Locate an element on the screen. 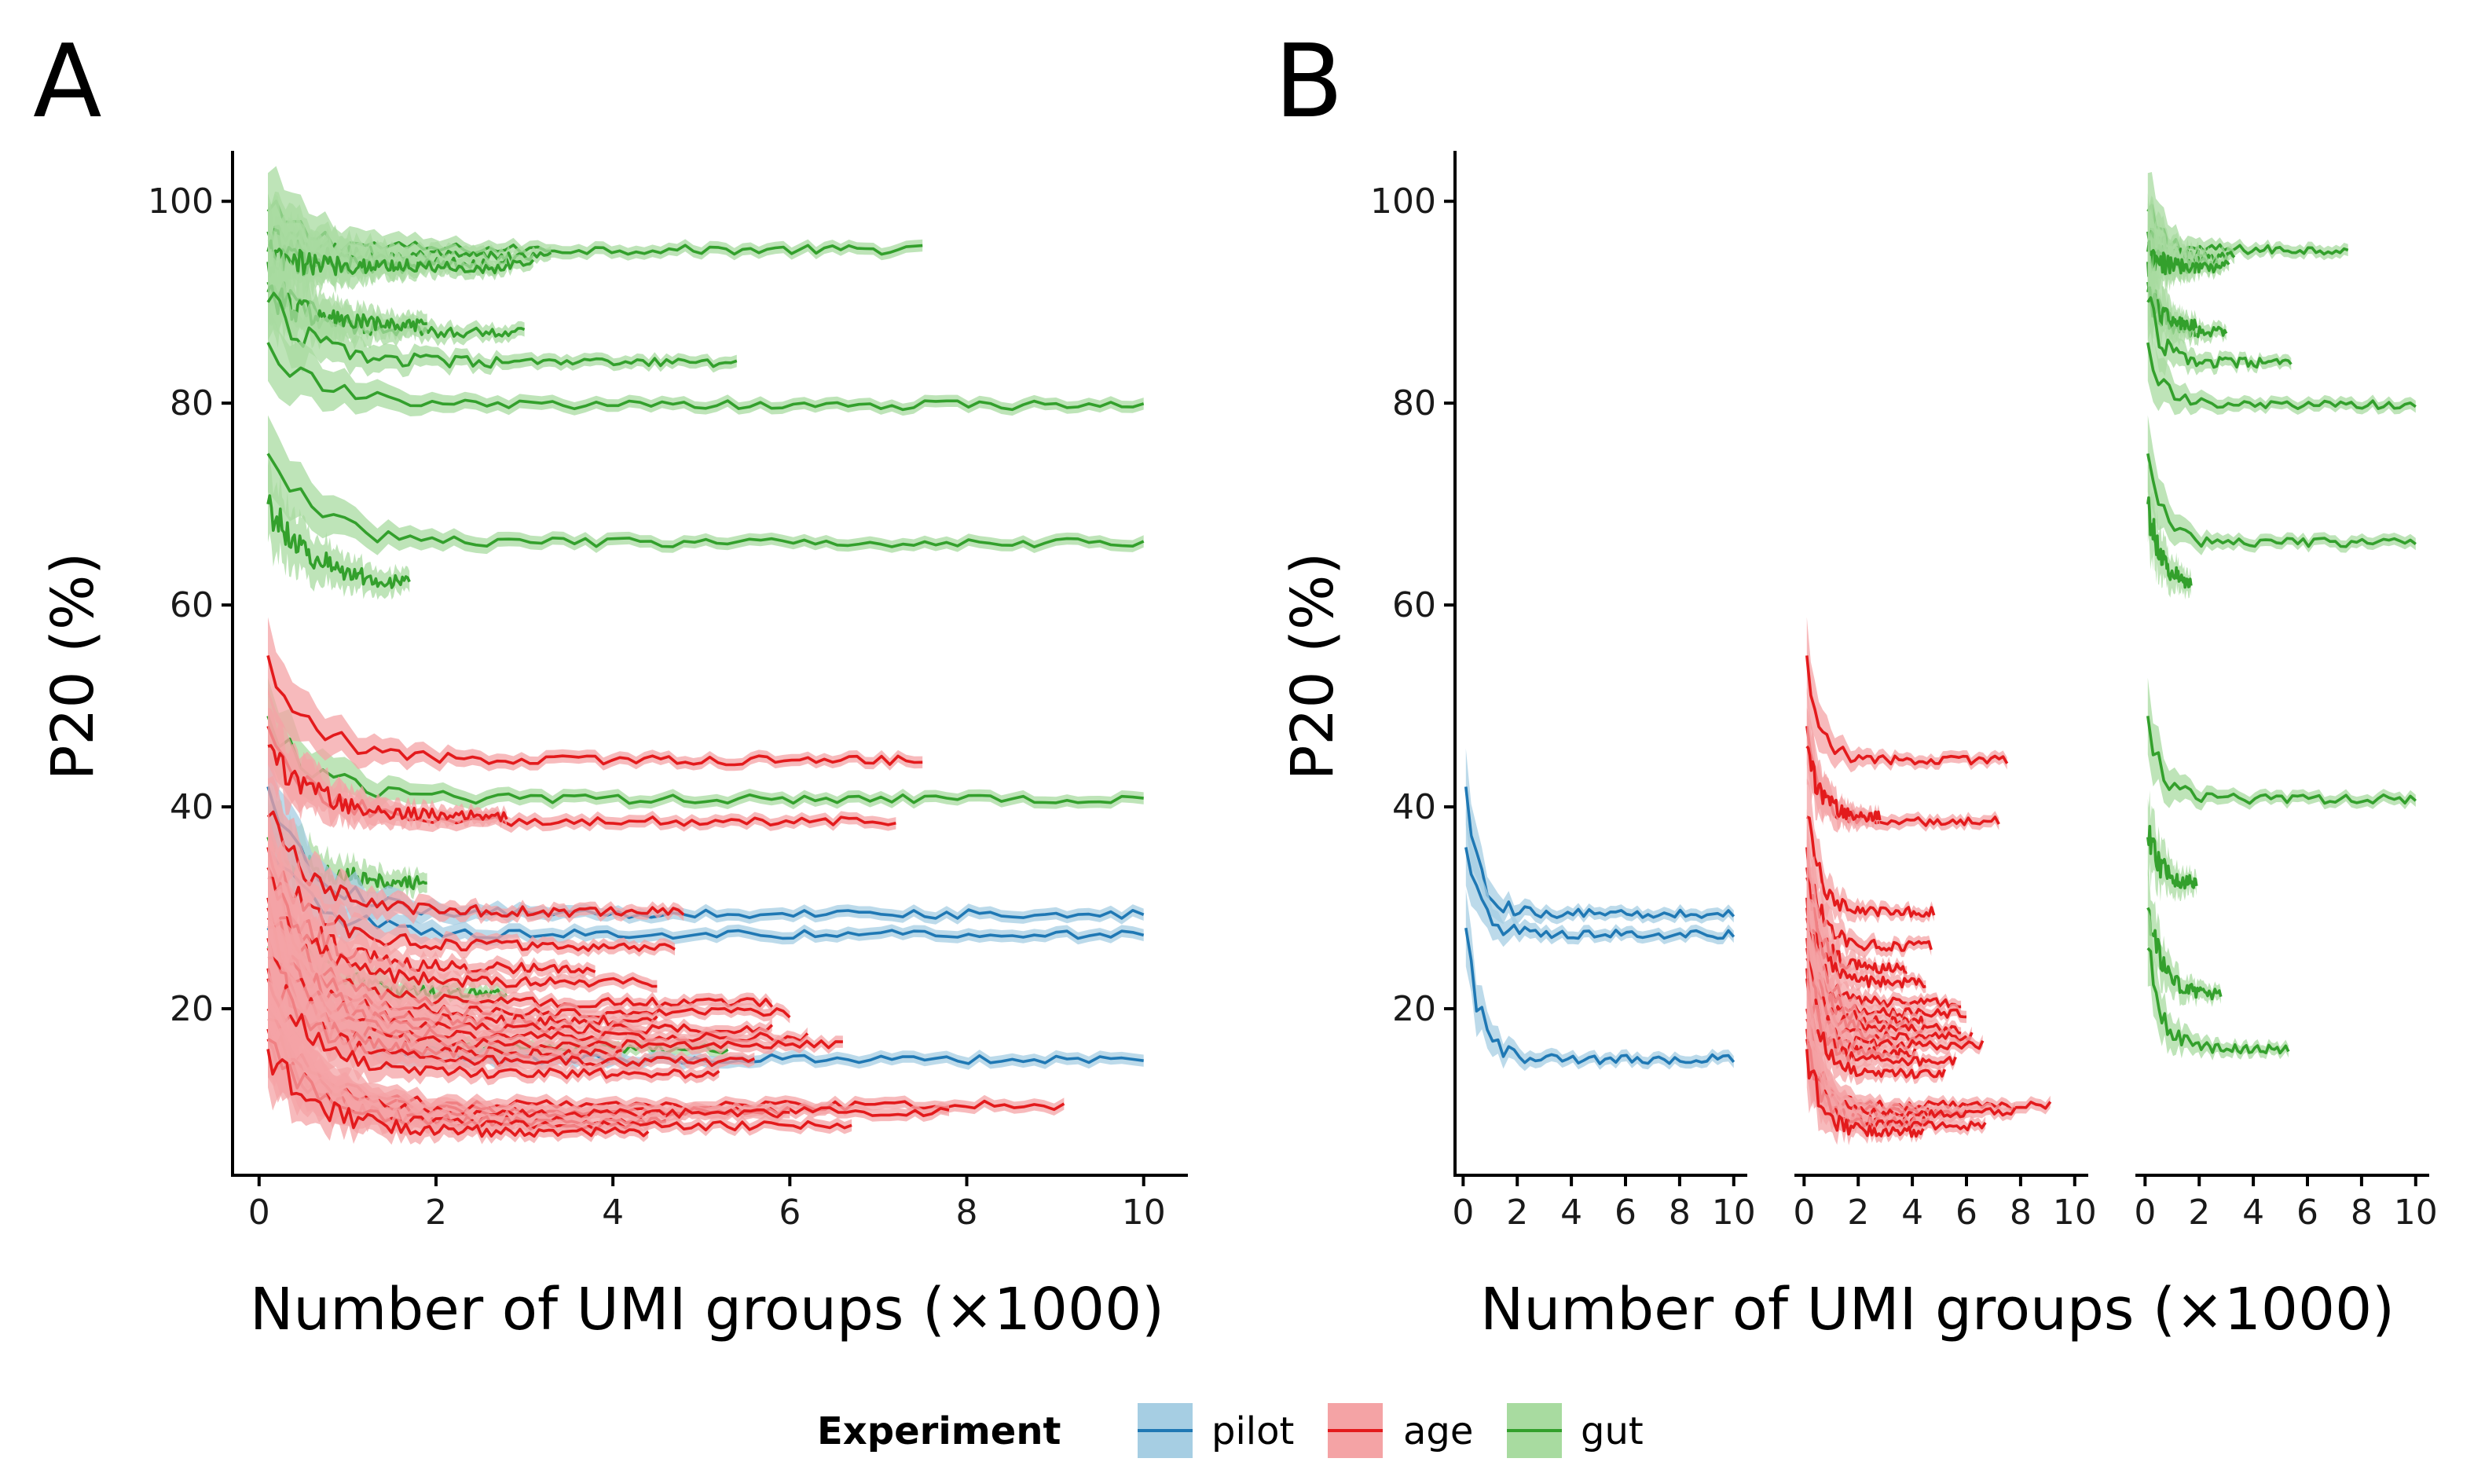 The image size is (2474, 1484). panel-b-age-x-tick-label: 0 is located at coordinates (1804, 1213).